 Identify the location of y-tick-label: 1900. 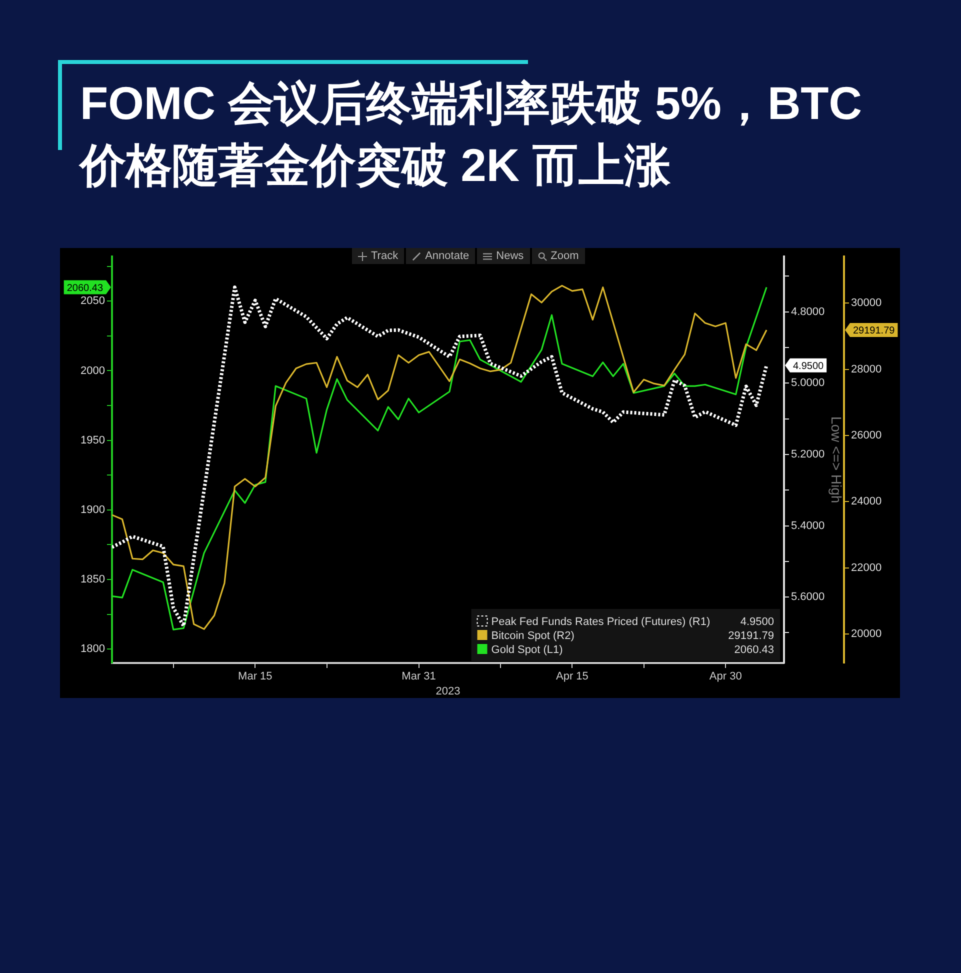
(92, 510).